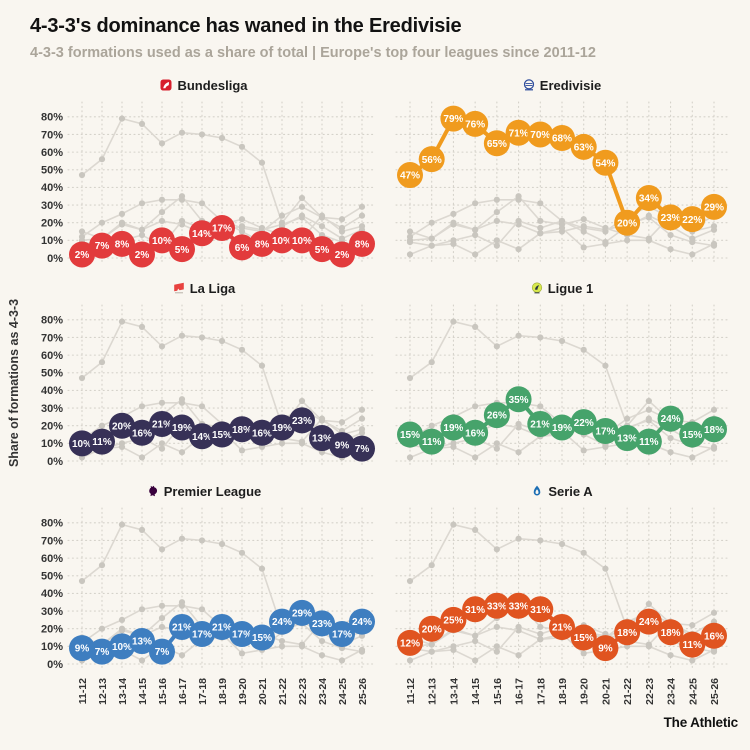 The image size is (750, 750). Describe the element at coordinates (518, 399) in the screenshot. I see `data-point-ligue-1-16-17: 35%` at that location.